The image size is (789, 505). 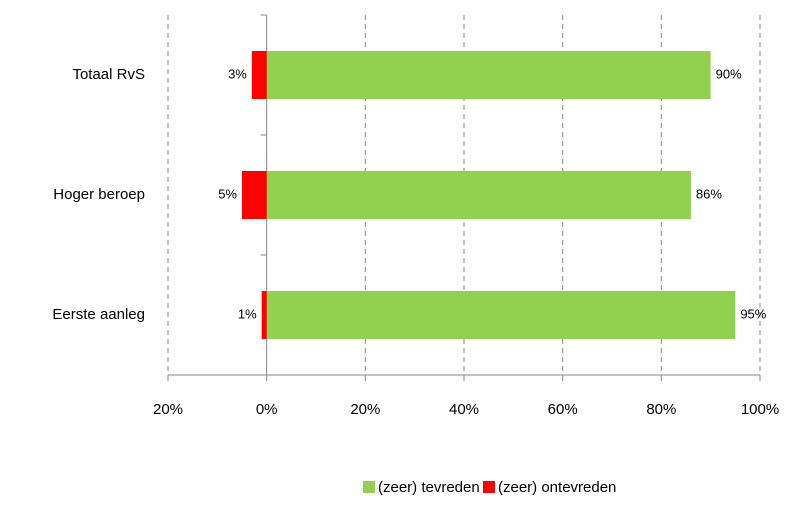 I want to click on category-label: Eerste aanleg, so click(x=98, y=314).